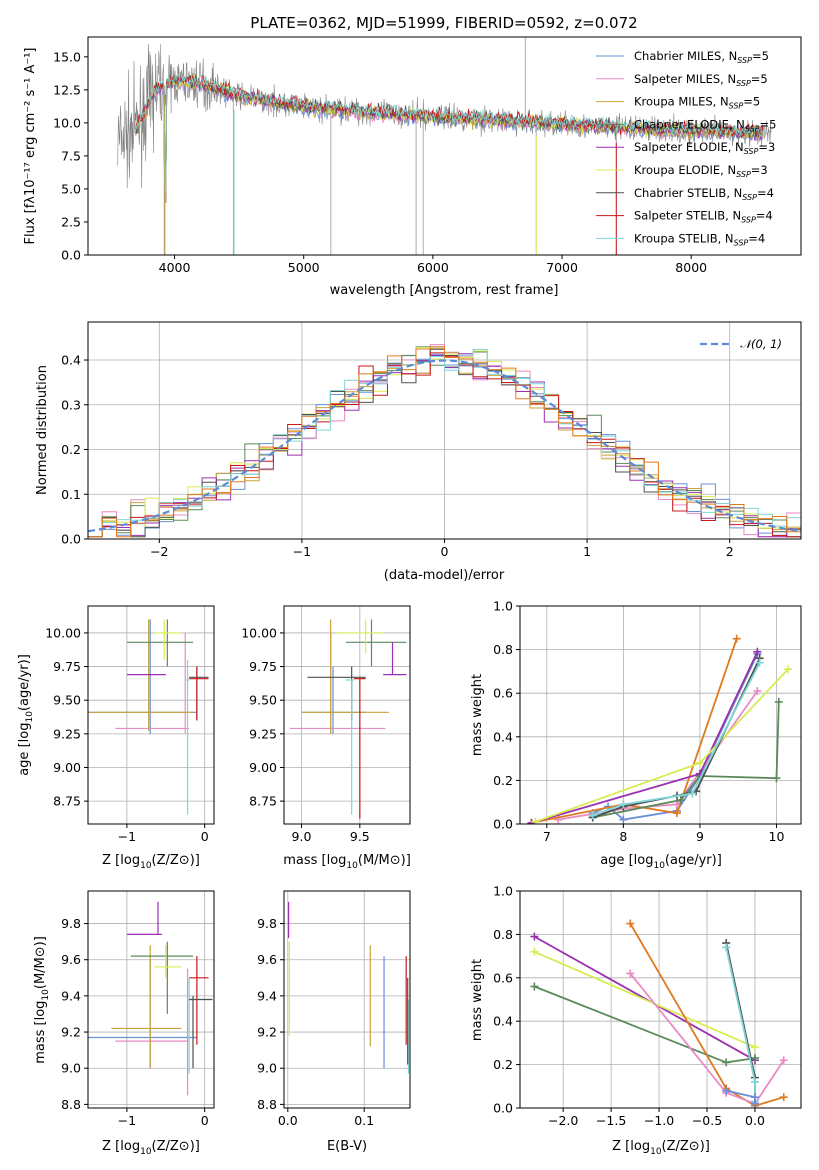 This screenshot has width=819, height=1170. I want to click on y-tick-label: 9.4, so click(267, 995).